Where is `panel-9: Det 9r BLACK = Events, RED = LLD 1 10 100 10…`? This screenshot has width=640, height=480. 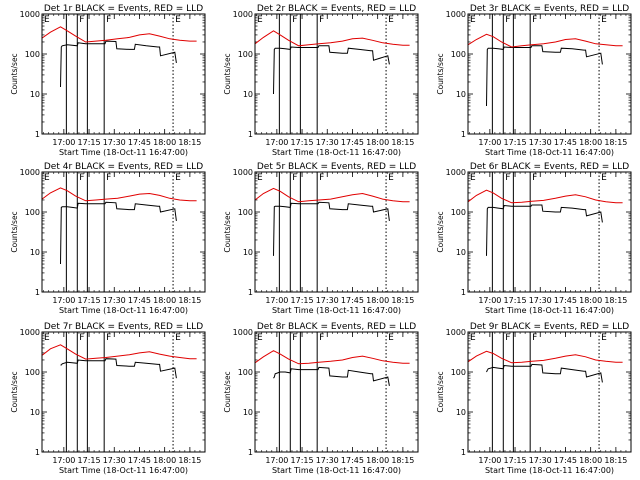
panel-9: Det 9r BLACK = Events, RED = LLD 1 10 100 10… is located at coordinates (534, 398).